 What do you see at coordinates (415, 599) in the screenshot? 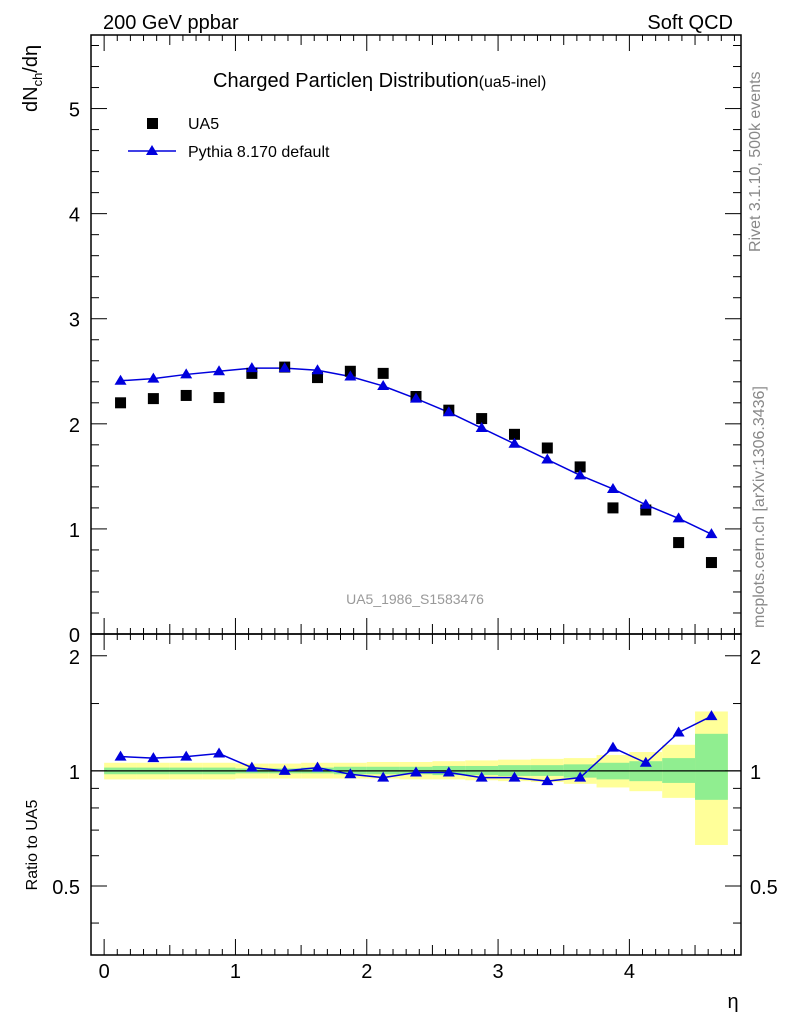
I see `analysis-tag: UA5_1986_S1583476` at bounding box center [415, 599].